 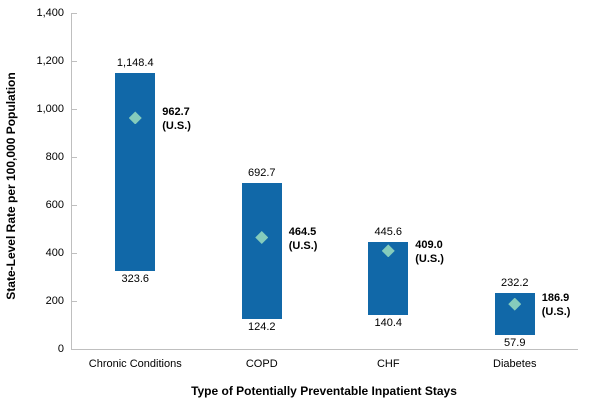 What do you see at coordinates (192, 119) in the screenshot?
I see `us-rate-label-chronic-conditions: 962.7 (U.S.)` at bounding box center [192, 119].